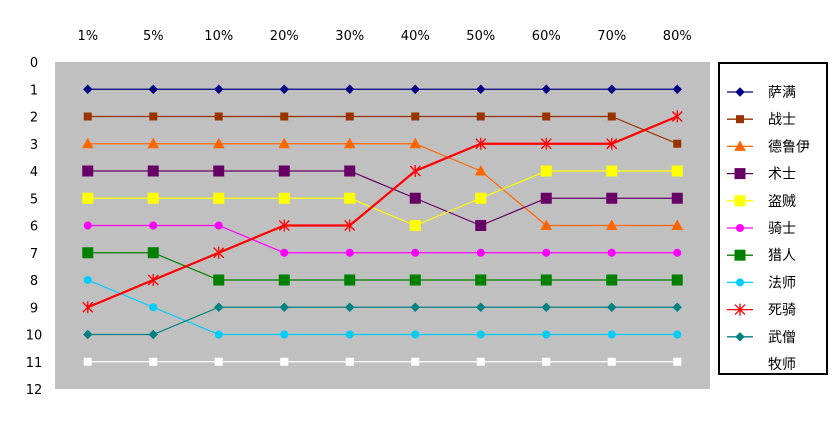 This screenshot has height=426, width=840. Describe the element at coordinates (761, 283) in the screenshot. I see `legend-item: 法师` at that location.